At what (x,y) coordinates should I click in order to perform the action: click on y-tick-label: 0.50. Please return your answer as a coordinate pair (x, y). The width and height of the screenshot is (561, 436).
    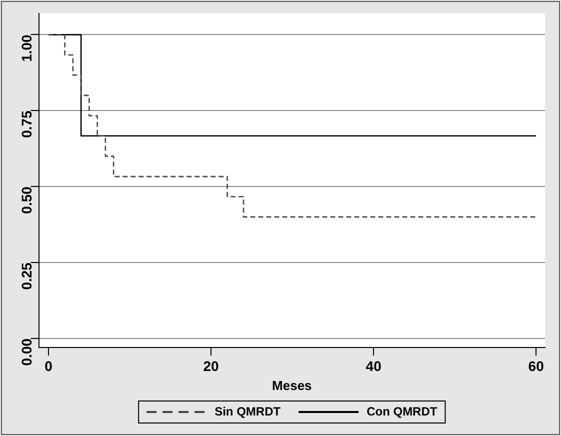
    Looking at the image, I should click on (26, 200).